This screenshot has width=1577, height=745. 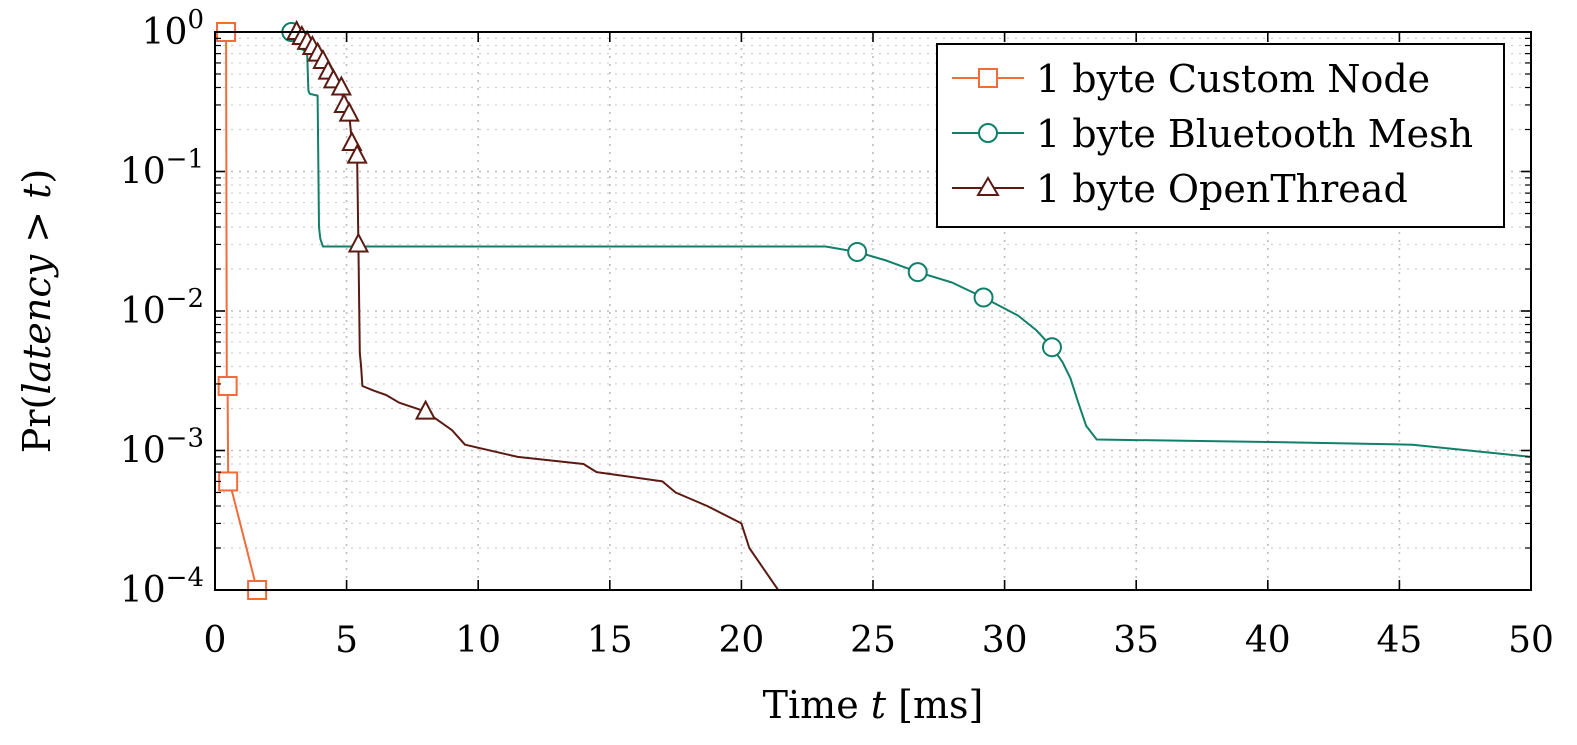 What do you see at coordinates (610, 640) in the screenshot?
I see `x-tick-label: 15` at bounding box center [610, 640].